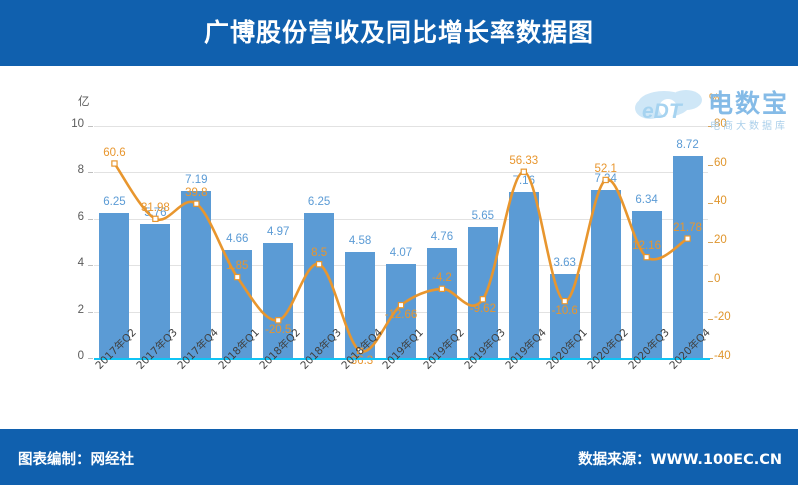 Image resolution: width=798 pixels, height=485 pixels. Describe the element at coordinates (646, 246) in the screenshot. I see `line-value-label: 12.16` at that location.